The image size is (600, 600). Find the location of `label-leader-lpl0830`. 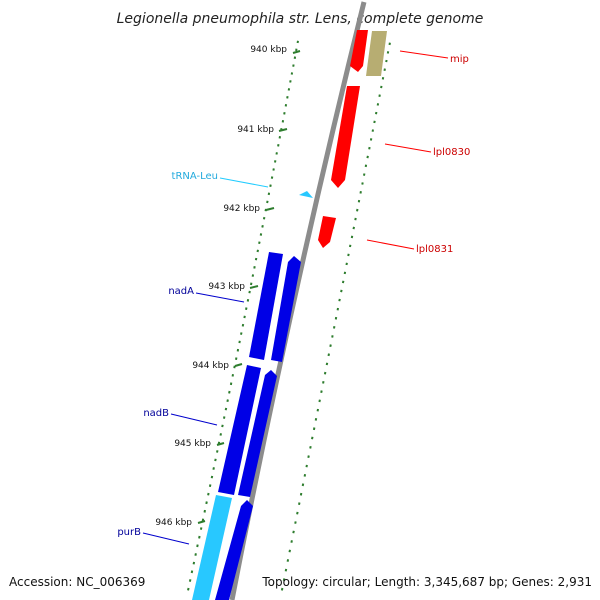

label-leader-lpl0830 is located at coordinates (408, 148).